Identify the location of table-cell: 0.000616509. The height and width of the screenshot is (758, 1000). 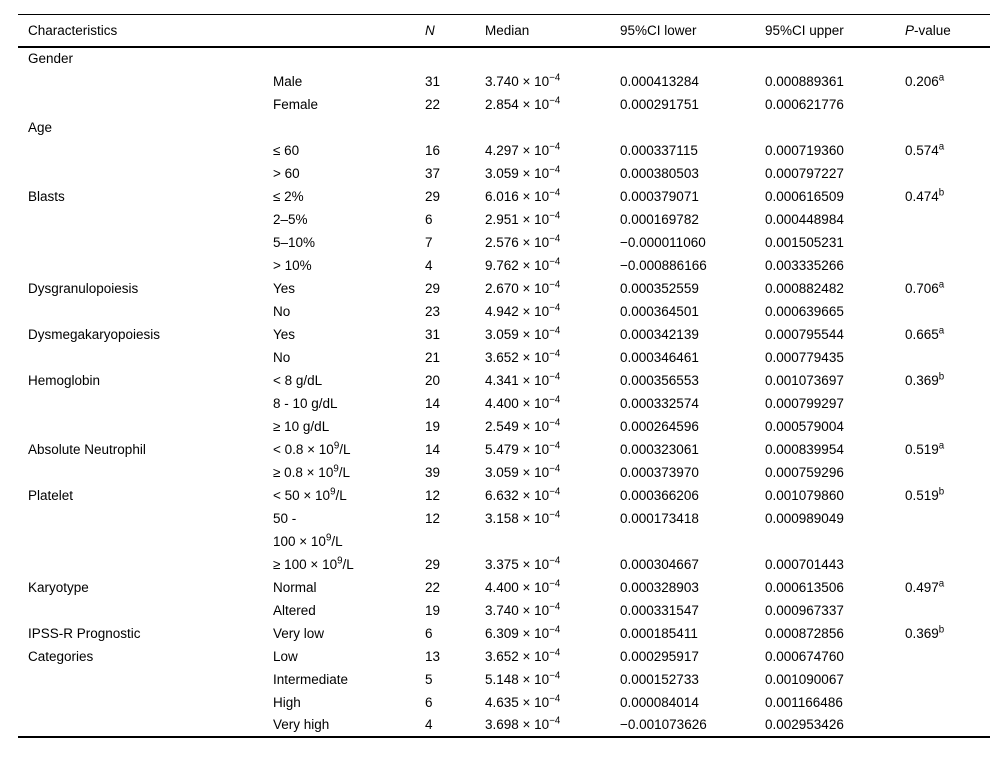
(804, 196).